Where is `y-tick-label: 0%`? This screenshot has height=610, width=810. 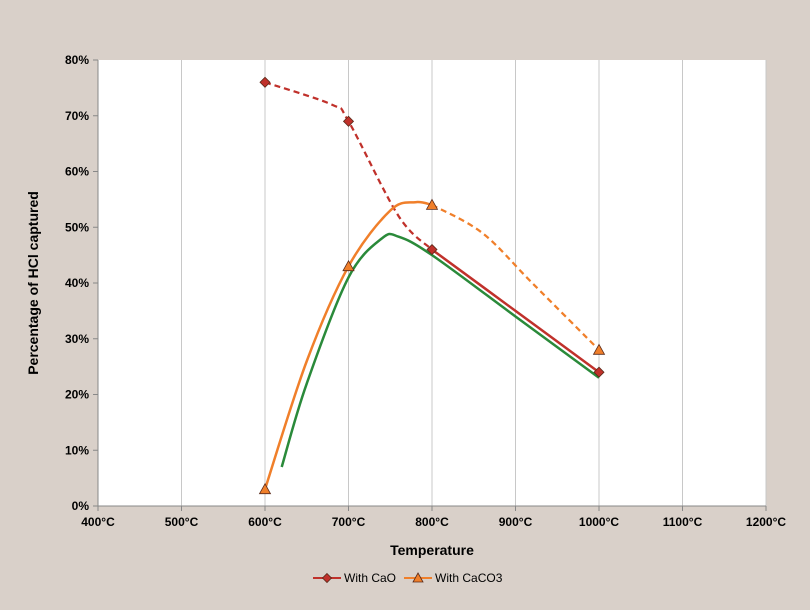
y-tick-label: 0% is located at coordinates (81, 506).